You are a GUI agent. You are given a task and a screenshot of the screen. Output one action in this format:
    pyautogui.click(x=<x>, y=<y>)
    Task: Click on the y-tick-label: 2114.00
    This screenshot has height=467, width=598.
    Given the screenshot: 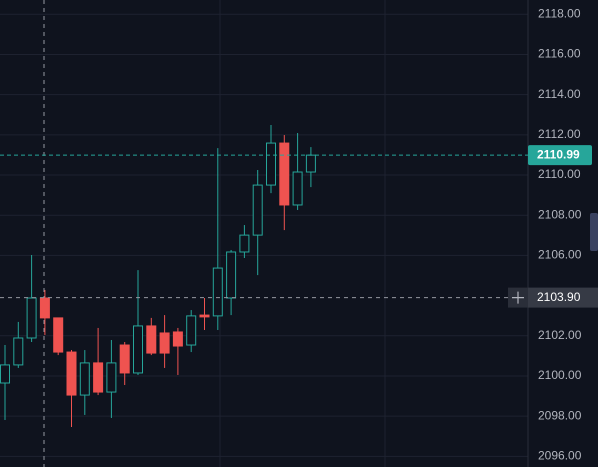 What is the action you would take?
    pyautogui.click(x=559, y=94)
    